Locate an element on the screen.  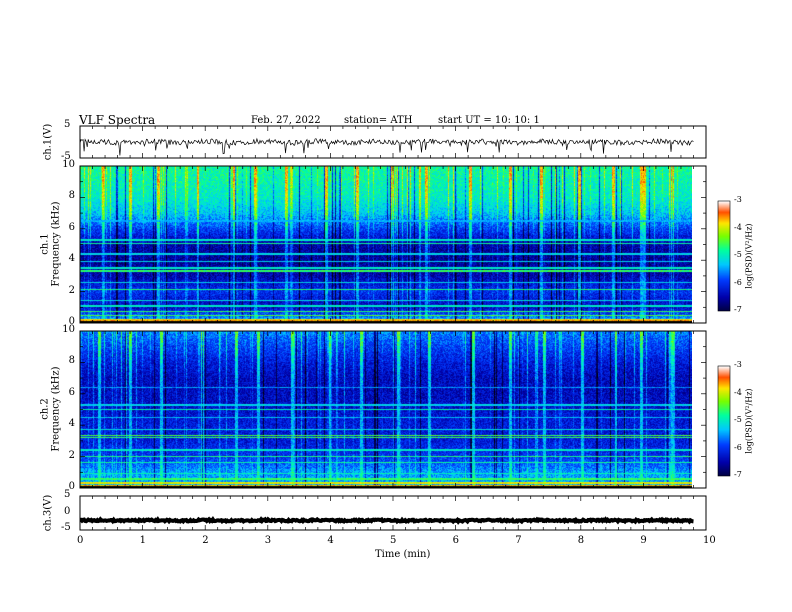
ch2-colorbar-frame is located at coordinates (724, 421).